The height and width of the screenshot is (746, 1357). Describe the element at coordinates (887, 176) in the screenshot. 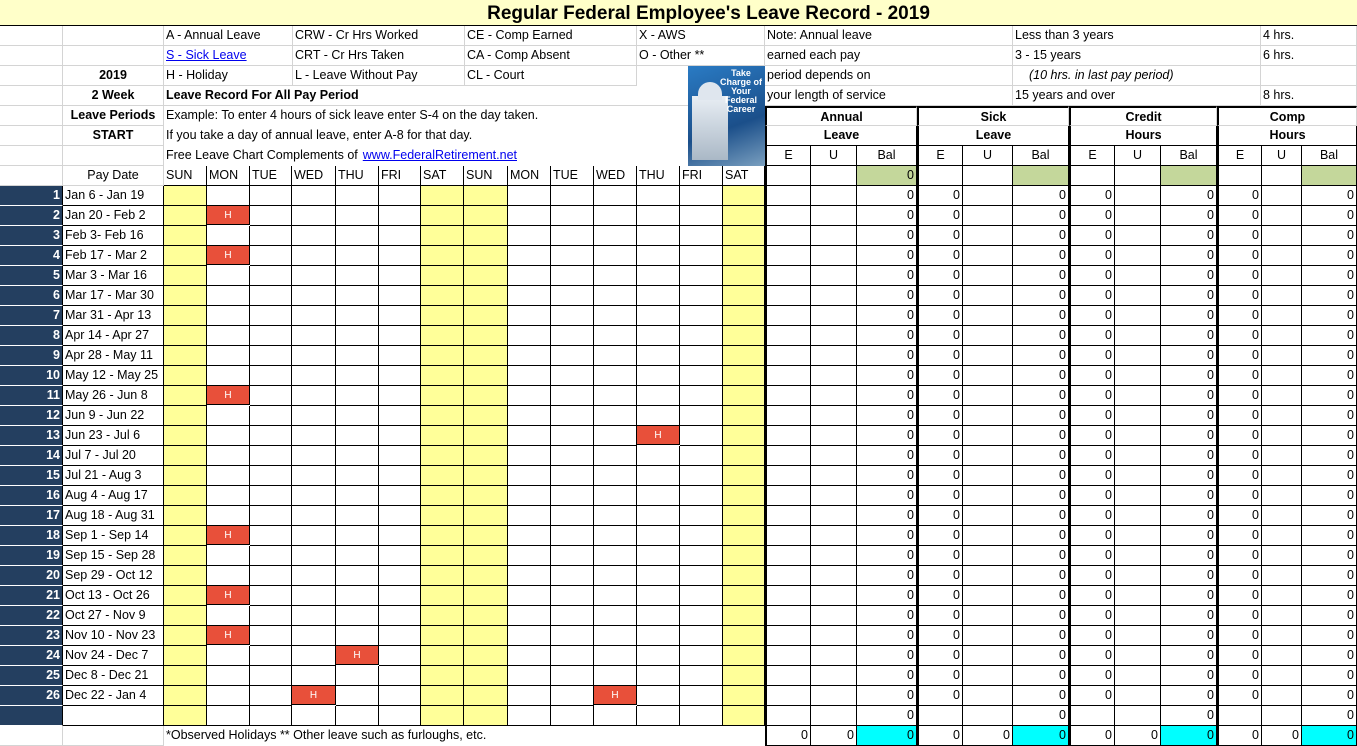

I see `start-balance: 0` at that location.